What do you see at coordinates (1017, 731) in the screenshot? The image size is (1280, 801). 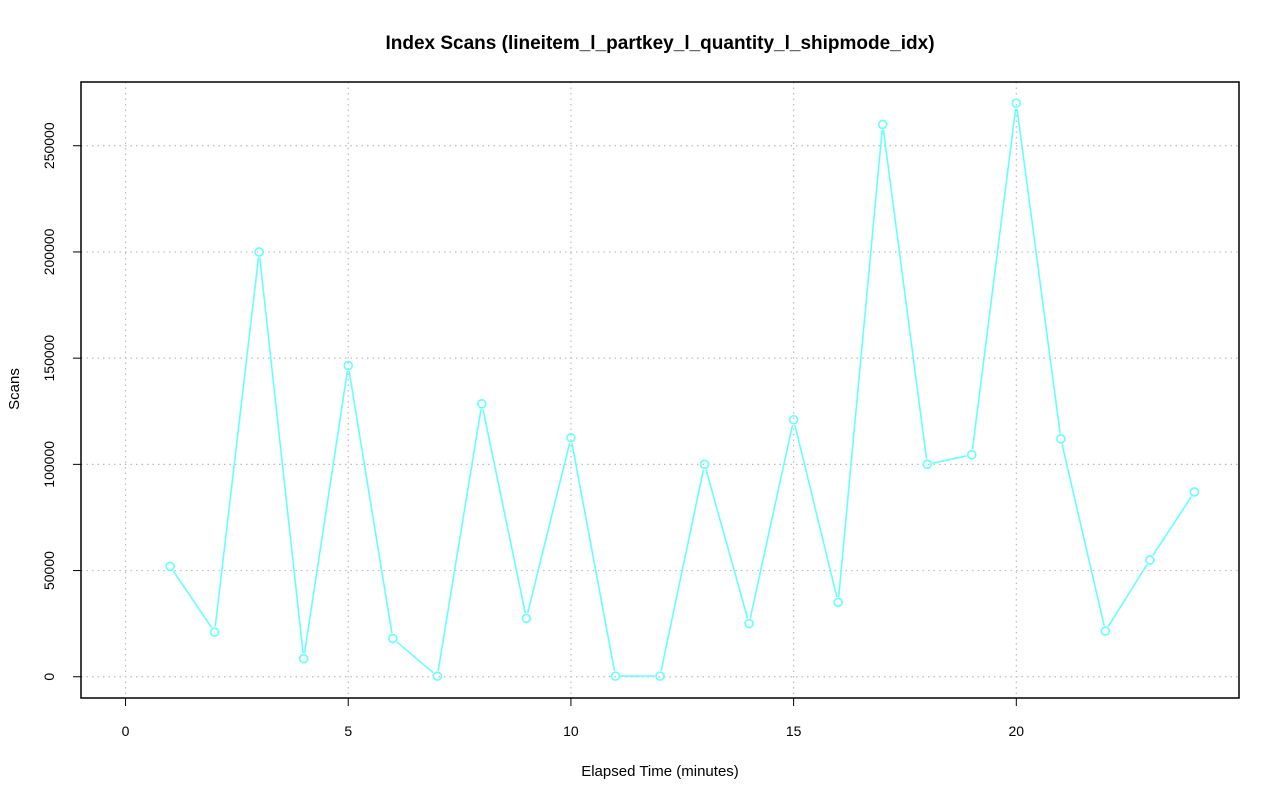 I see `x-tick-label: 20` at bounding box center [1017, 731].